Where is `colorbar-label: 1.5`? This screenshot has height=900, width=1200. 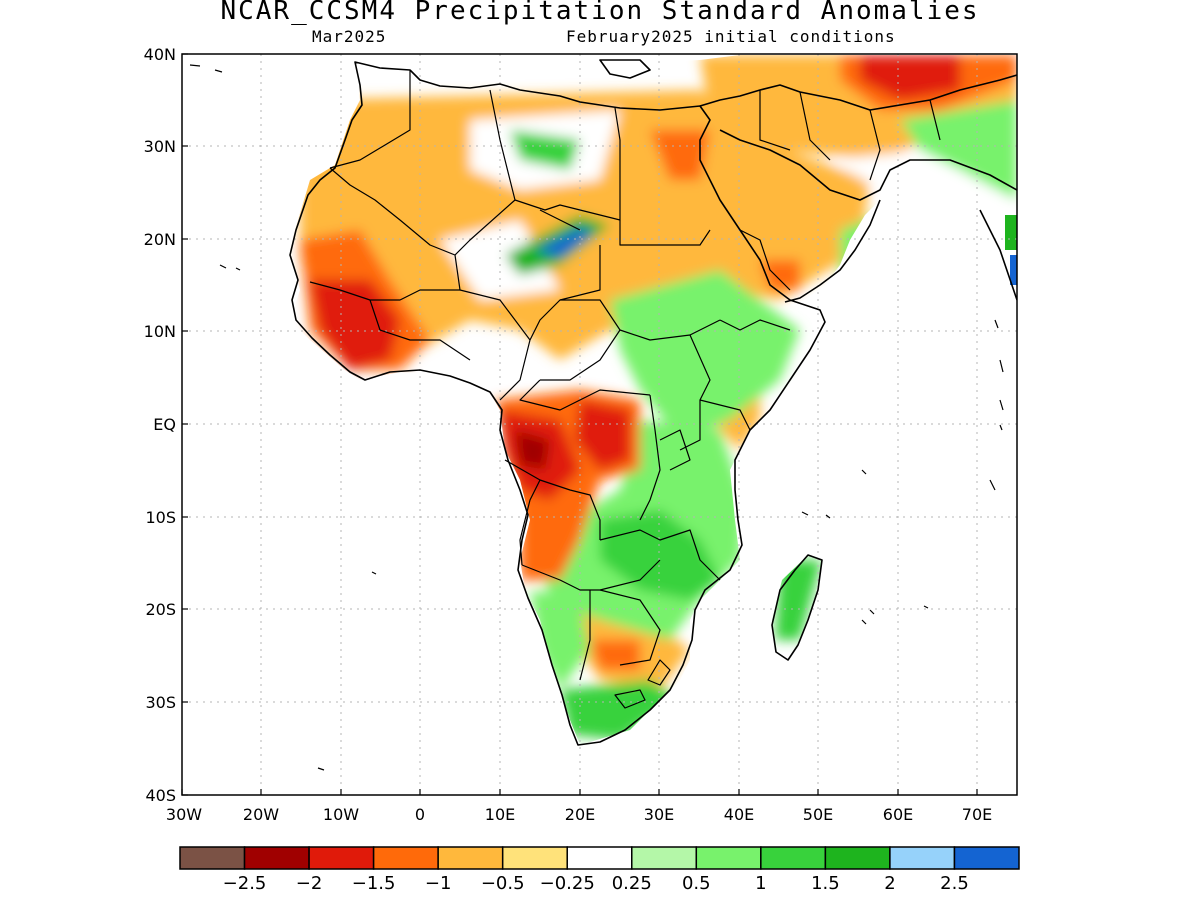 colorbar-label: 1.5 is located at coordinates (825, 883).